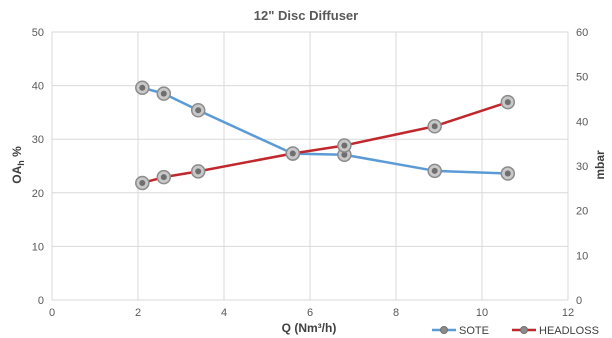  What do you see at coordinates (482, 313) in the screenshot?
I see `x-tick-label: 10` at bounding box center [482, 313].